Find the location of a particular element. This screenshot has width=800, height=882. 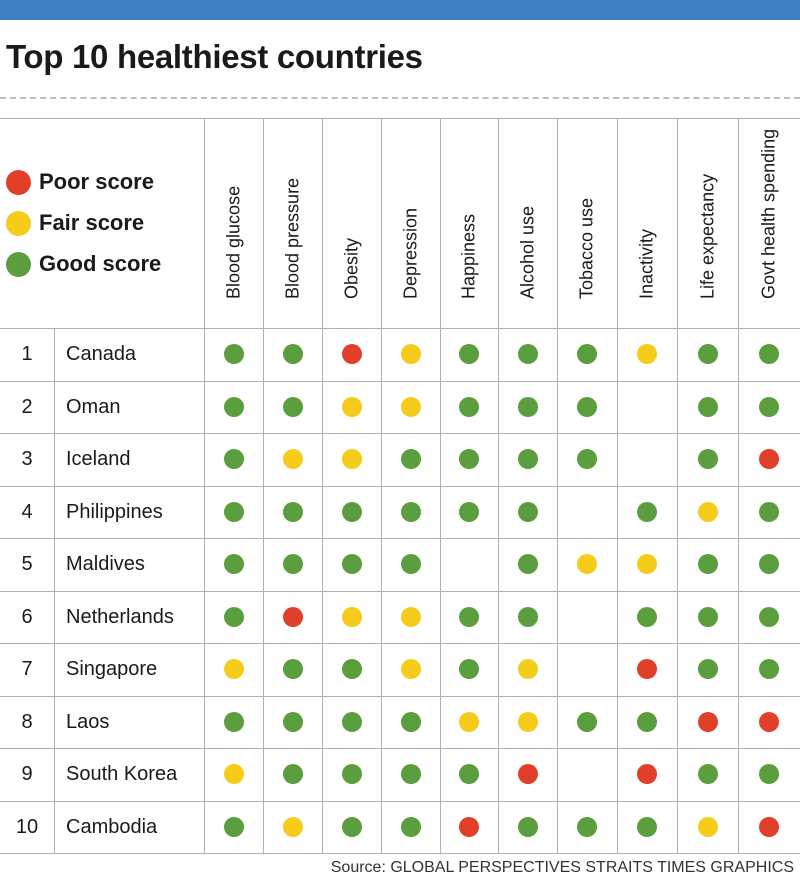

country-name: Maldives is located at coordinates (105, 564).